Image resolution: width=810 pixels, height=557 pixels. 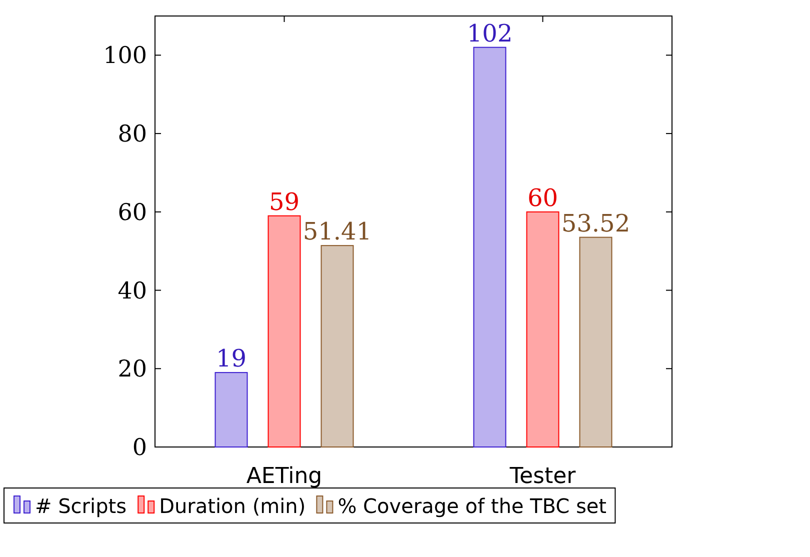 I want to click on data-label: 60, so click(x=542, y=198).